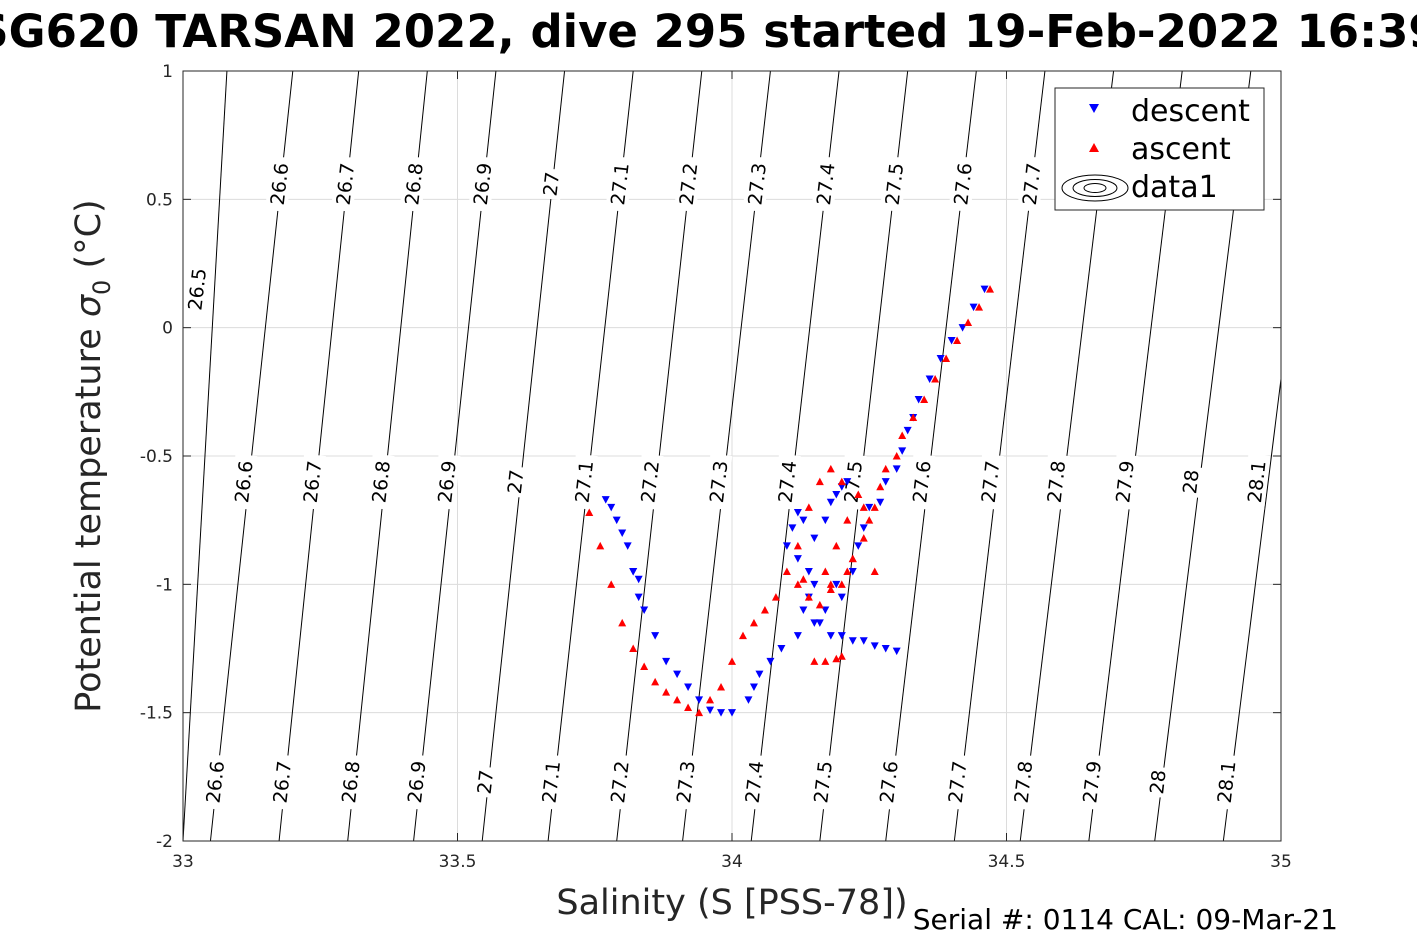 This screenshot has width=1417, height=945. What do you see at coordinates (89, 305) in the screenshot?
I see `y-axis-label-sigma: σ` at bounding box center [89, 305].